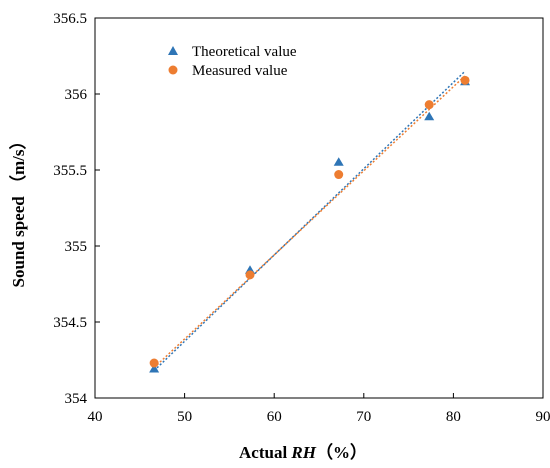 The height and width of the screenshot is (468, 550). Describe the element at coordinates (76, 247) in the screenshot. I see `y-tick-label: 355` at that location.